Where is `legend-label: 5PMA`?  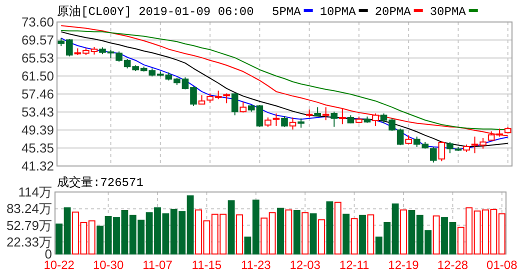
legend-label: 5PMA is located at coordinates (287, 12).